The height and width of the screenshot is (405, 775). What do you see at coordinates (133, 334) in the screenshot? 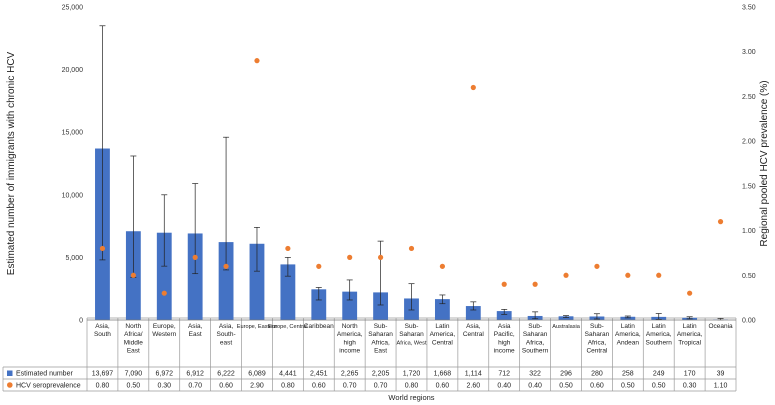
I see `category-label: Africa/` at bounding box center [133, 334].